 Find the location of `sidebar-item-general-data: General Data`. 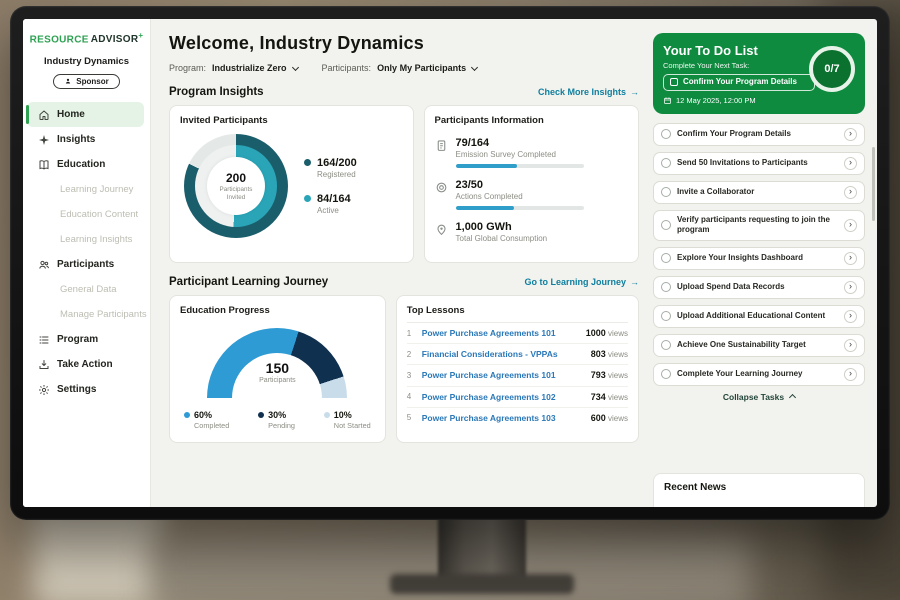

sidebar-item-general-data: General Data is located at coordinates (86, 289).